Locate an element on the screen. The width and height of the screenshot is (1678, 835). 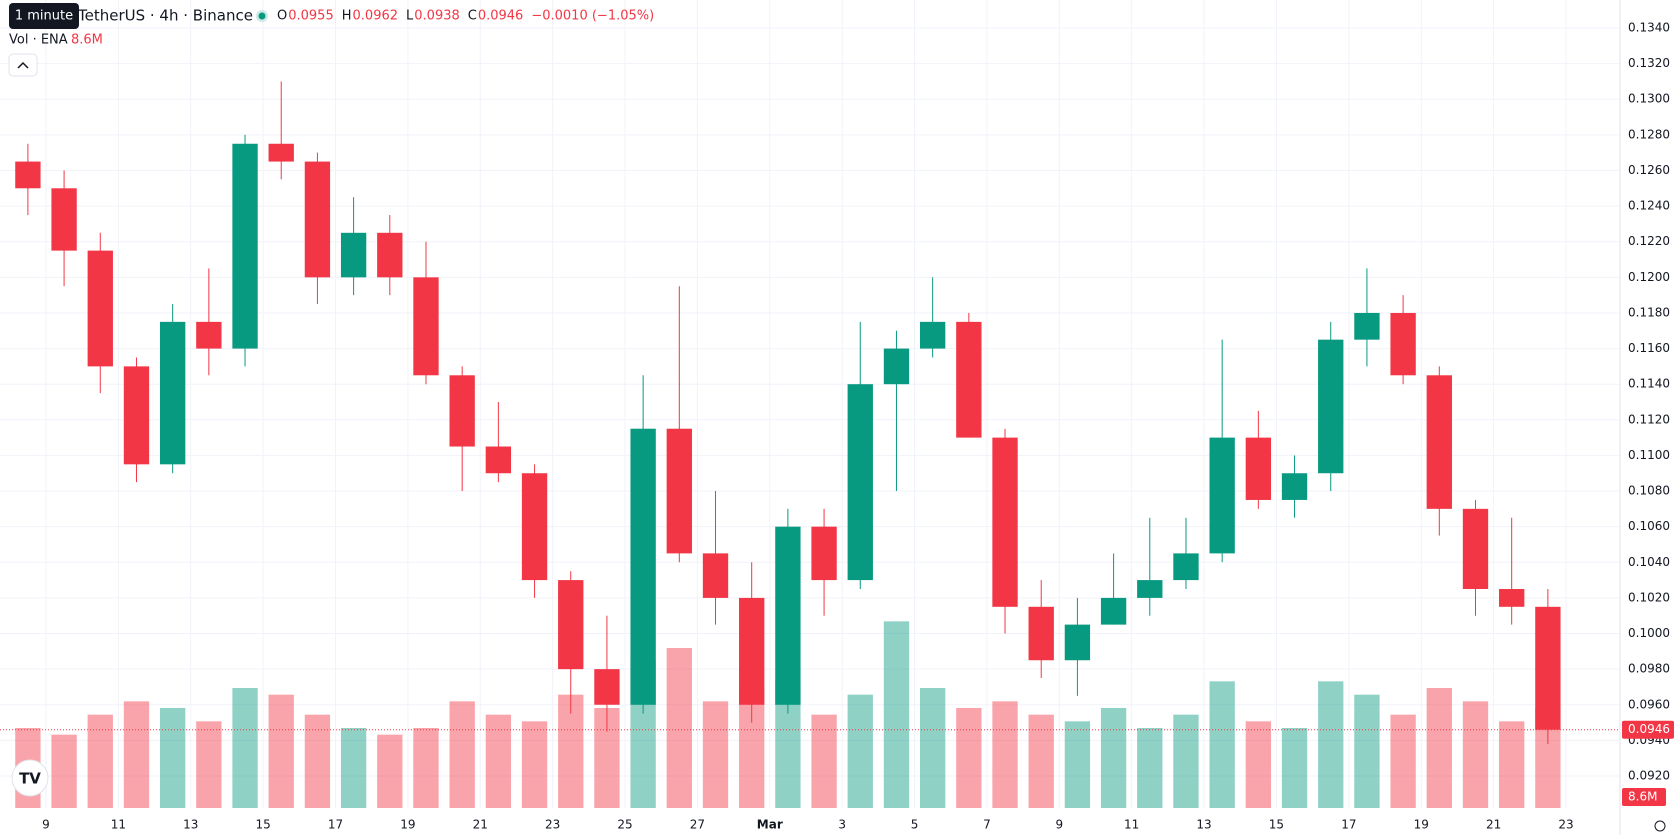
x-tick-label: 7 is located at coordinates (987, 825).